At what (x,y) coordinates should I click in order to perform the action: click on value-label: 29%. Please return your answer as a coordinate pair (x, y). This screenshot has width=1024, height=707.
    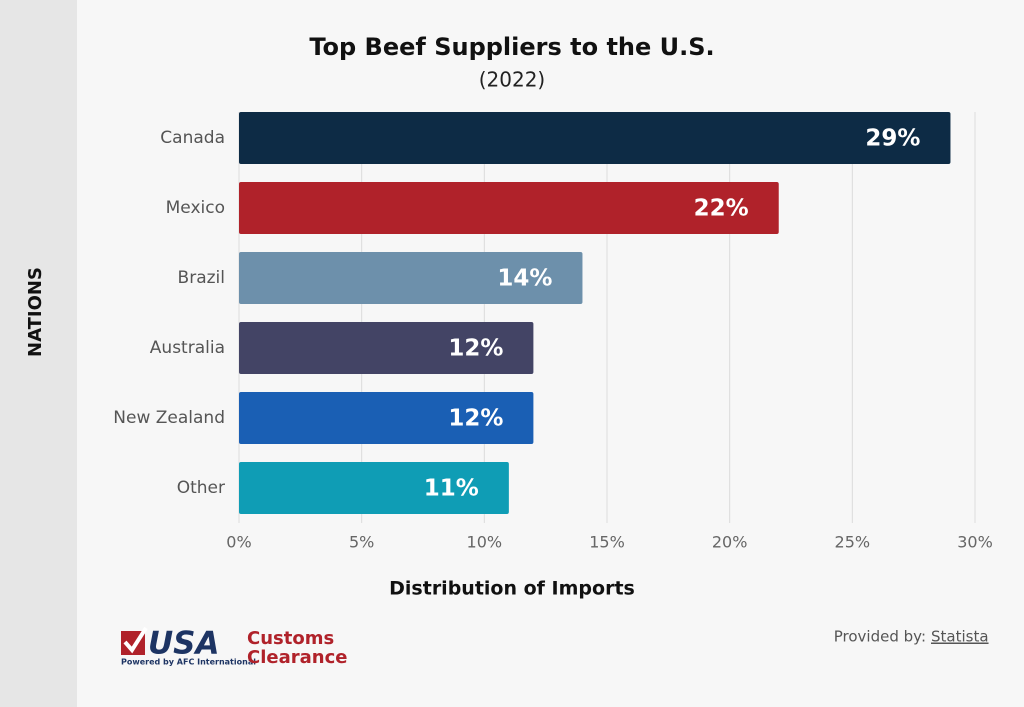
    Looking at the image, I should click on (892, 139).